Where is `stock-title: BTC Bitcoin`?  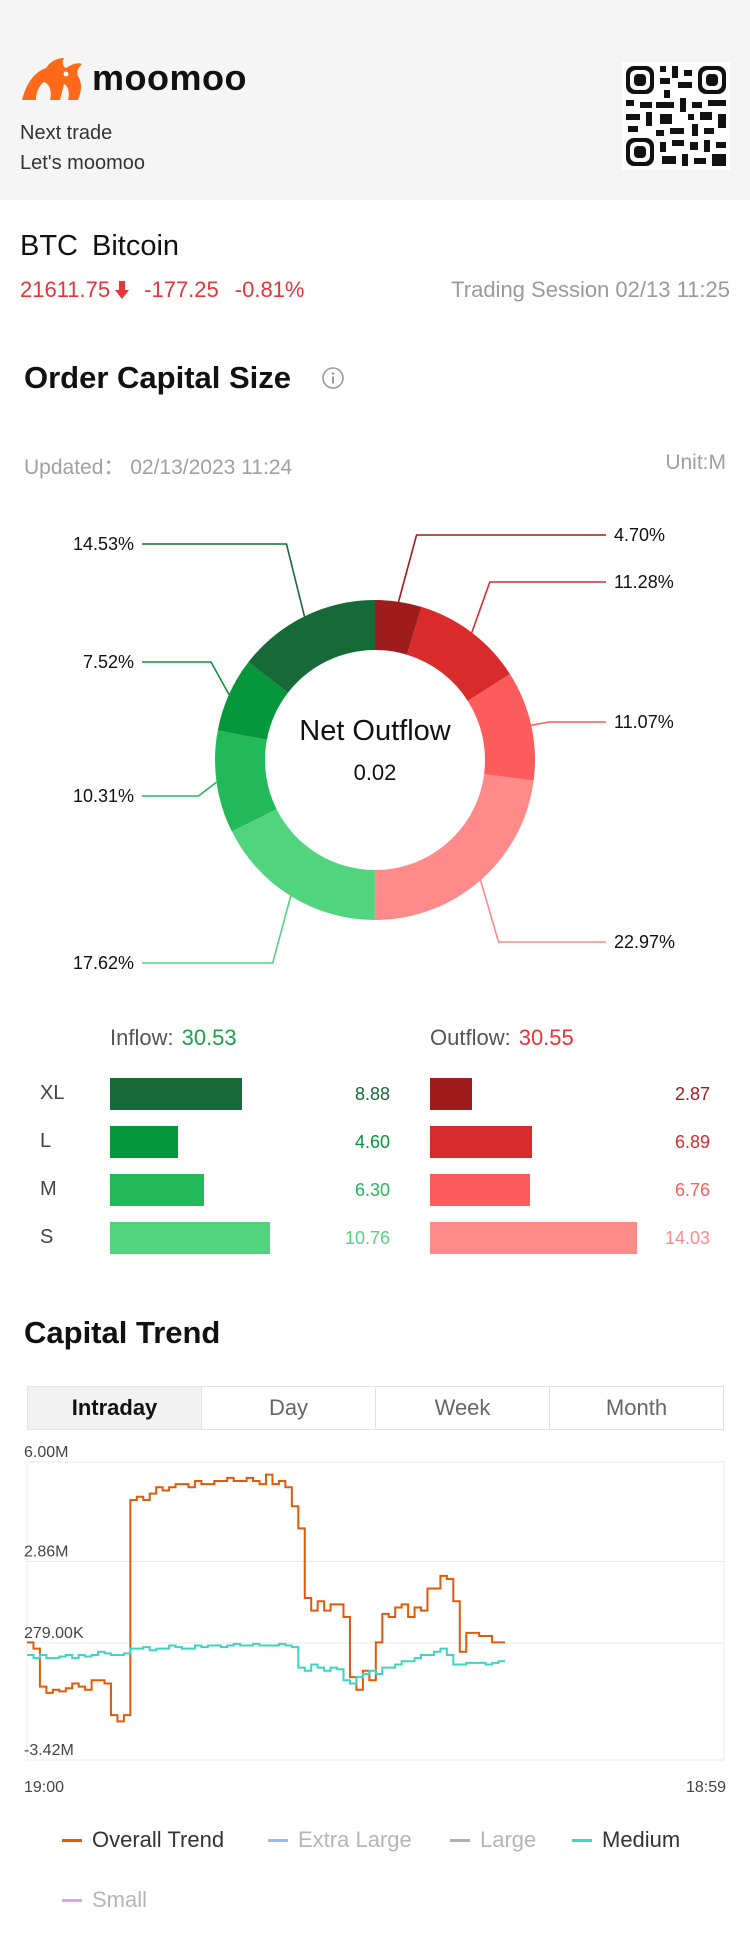 stock-title: BTC Bitcoin is located at coordinates (99, 246).